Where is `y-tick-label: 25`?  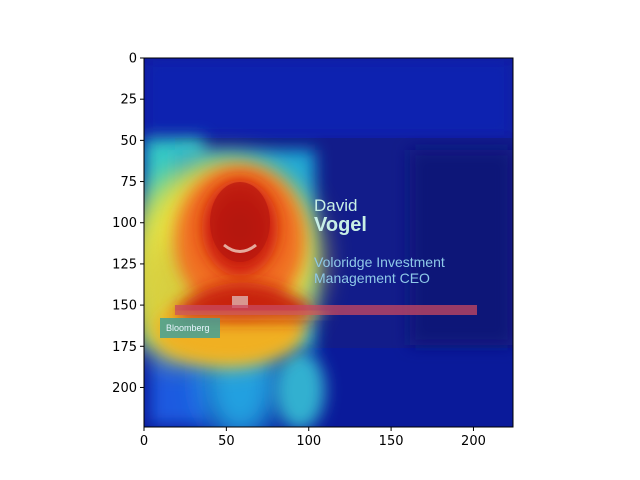 y-tick-label: 25 is located at coordinates (128, 100).